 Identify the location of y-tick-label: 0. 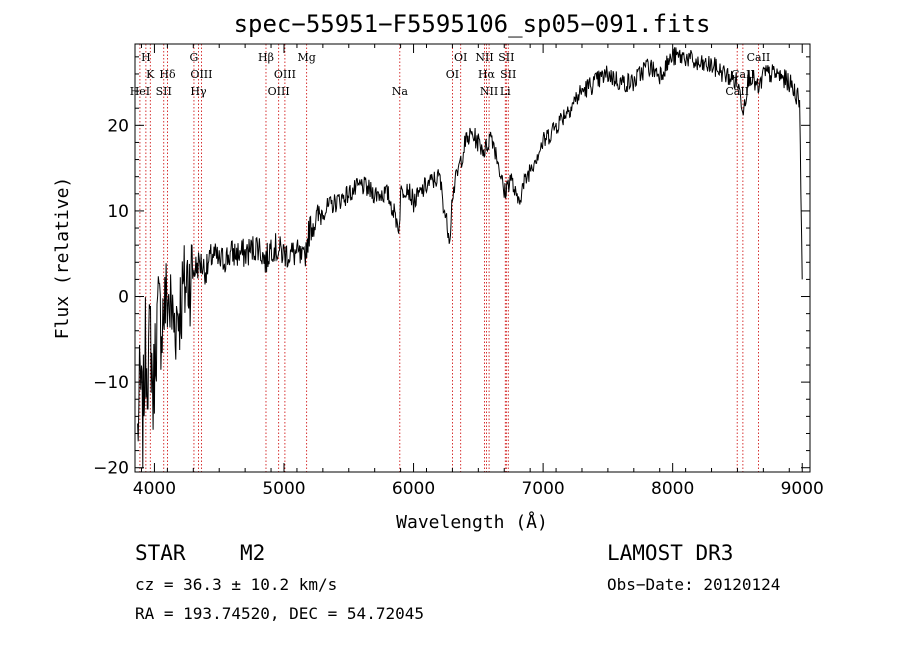
(123, 298).